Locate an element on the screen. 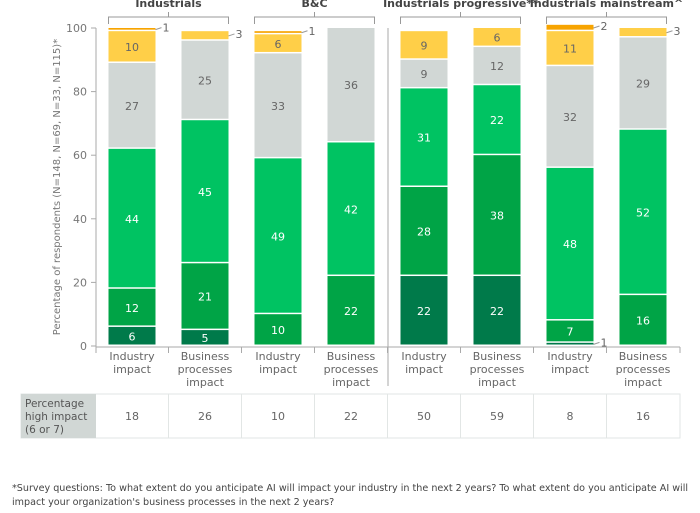 The height and width of the screenshot is (513, 700). table-header-text: high impact is located at coordinates (56, 417).